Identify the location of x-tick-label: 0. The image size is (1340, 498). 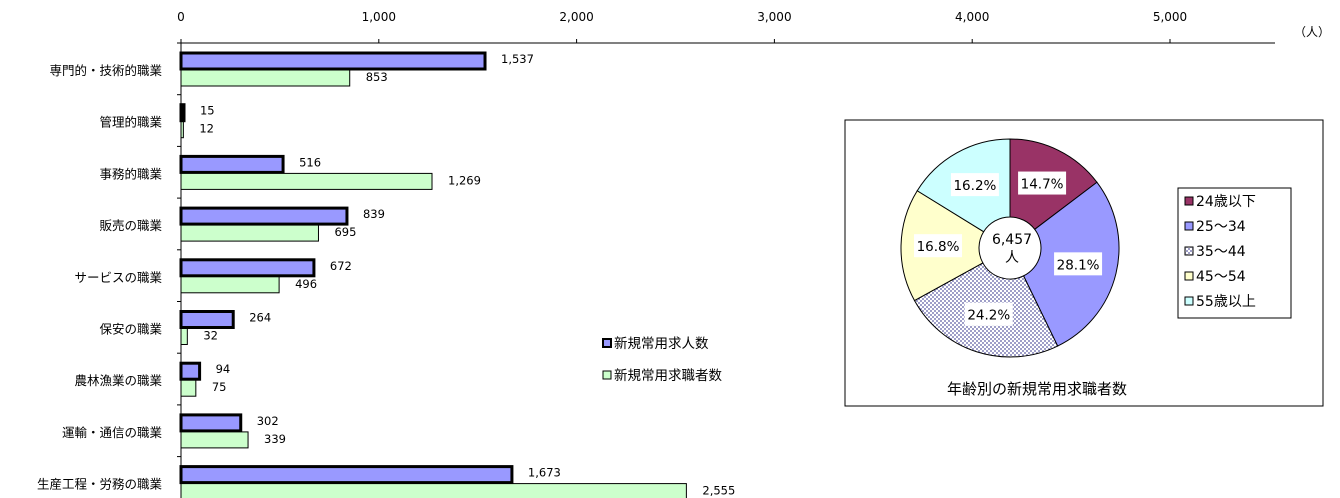
(181, 17).